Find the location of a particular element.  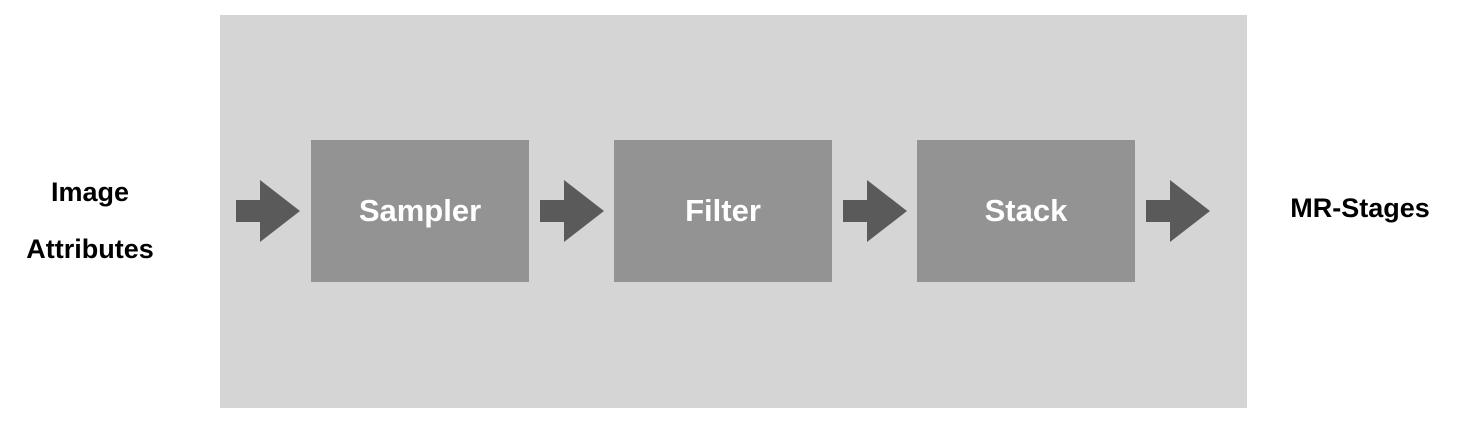

stage-sampler: Sampler is located at coordinates (420, 211).